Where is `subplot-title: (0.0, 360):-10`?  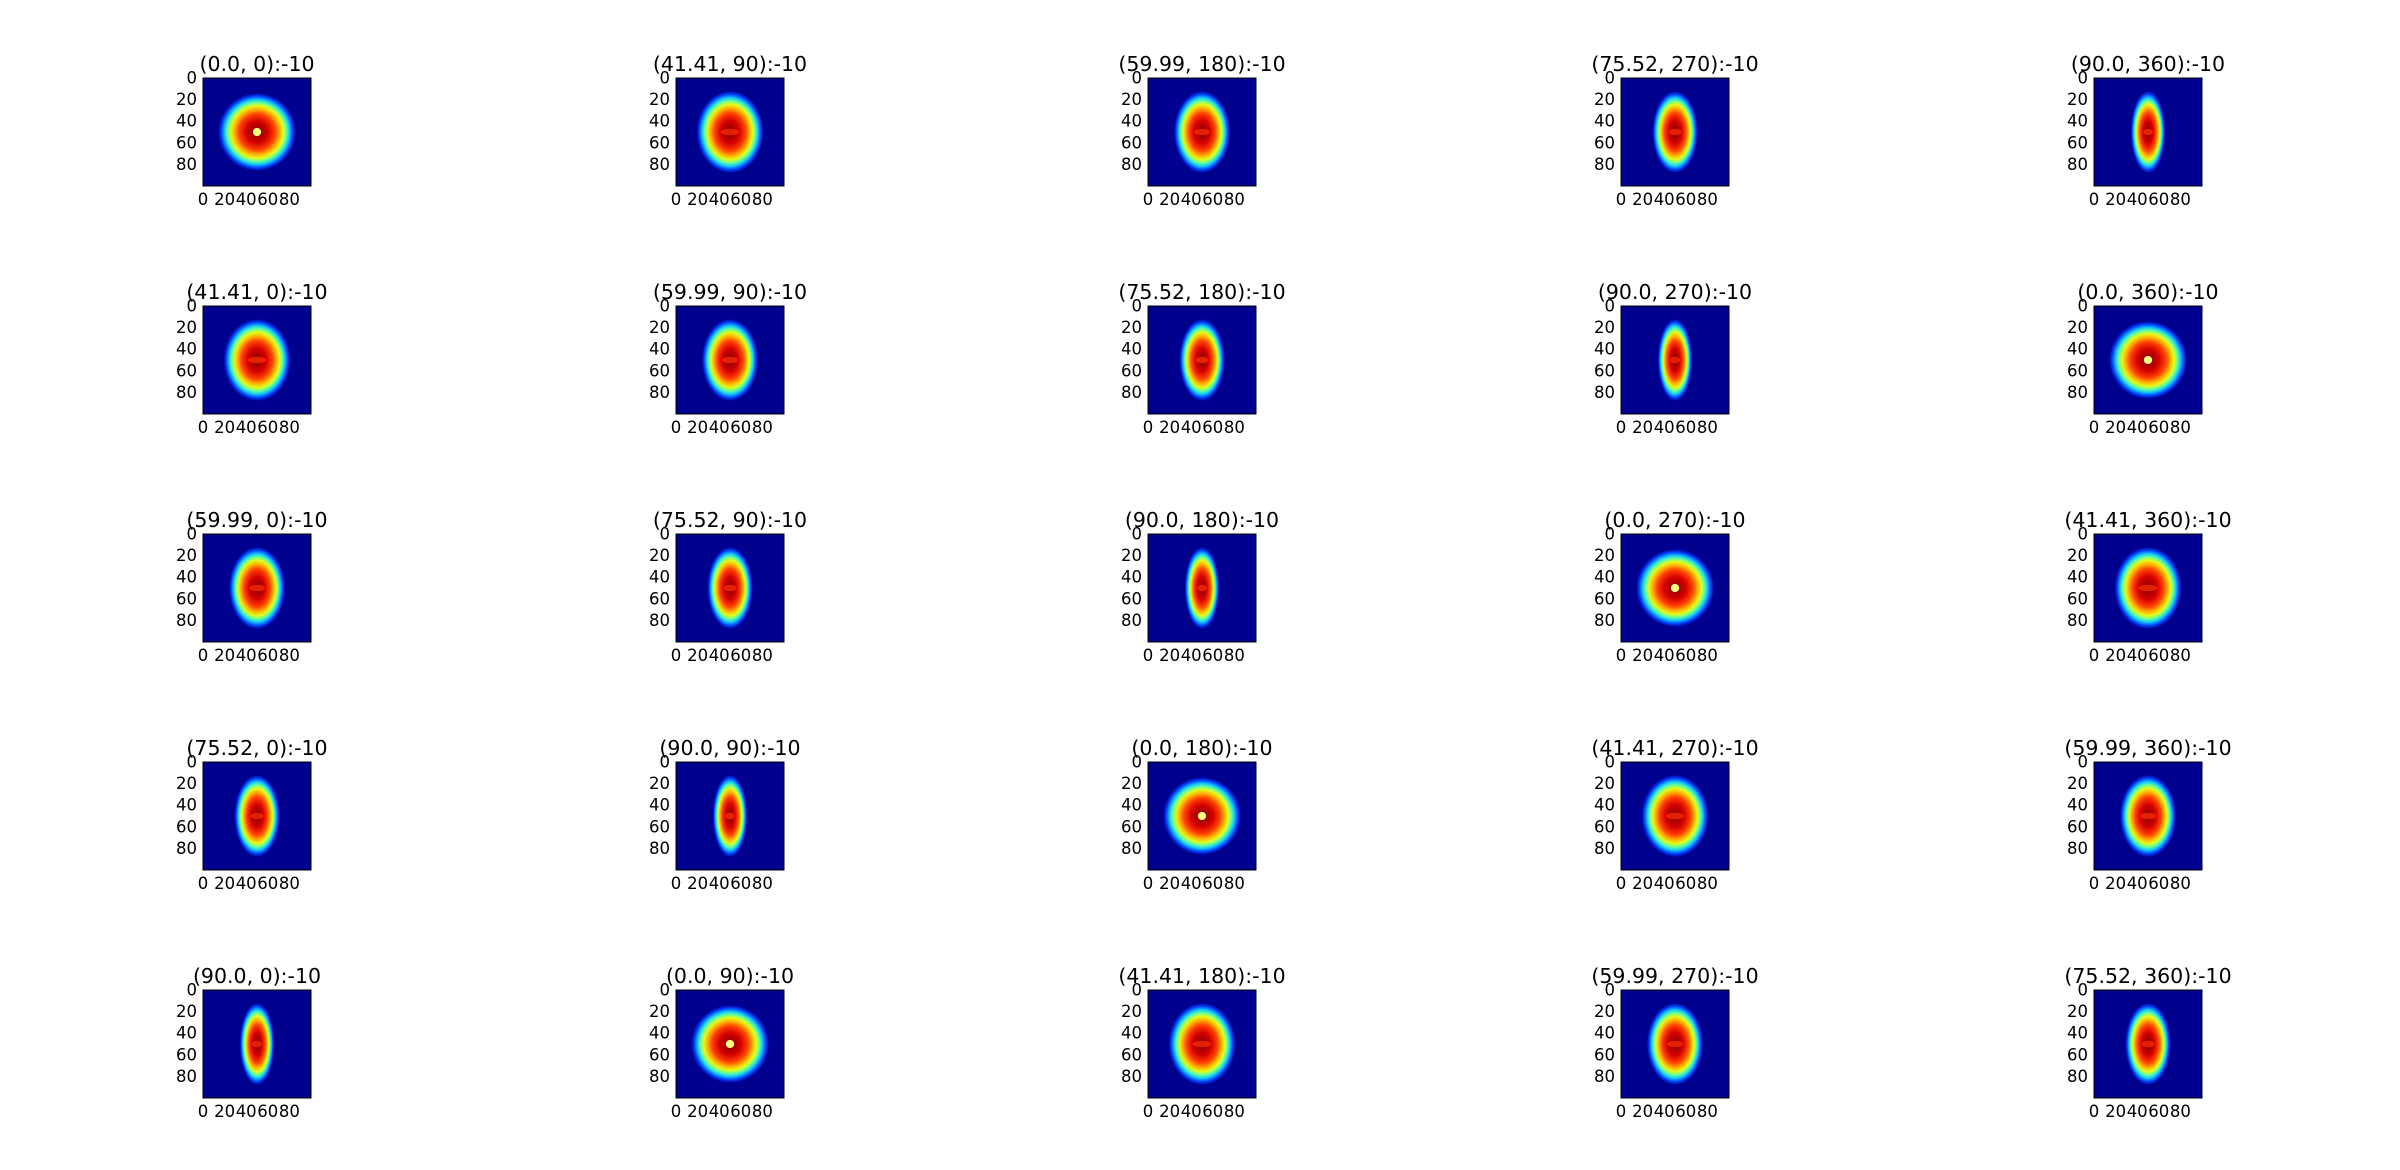
subplot-title: (0.0, 360):-10 is located at coordinates (2147, 292).